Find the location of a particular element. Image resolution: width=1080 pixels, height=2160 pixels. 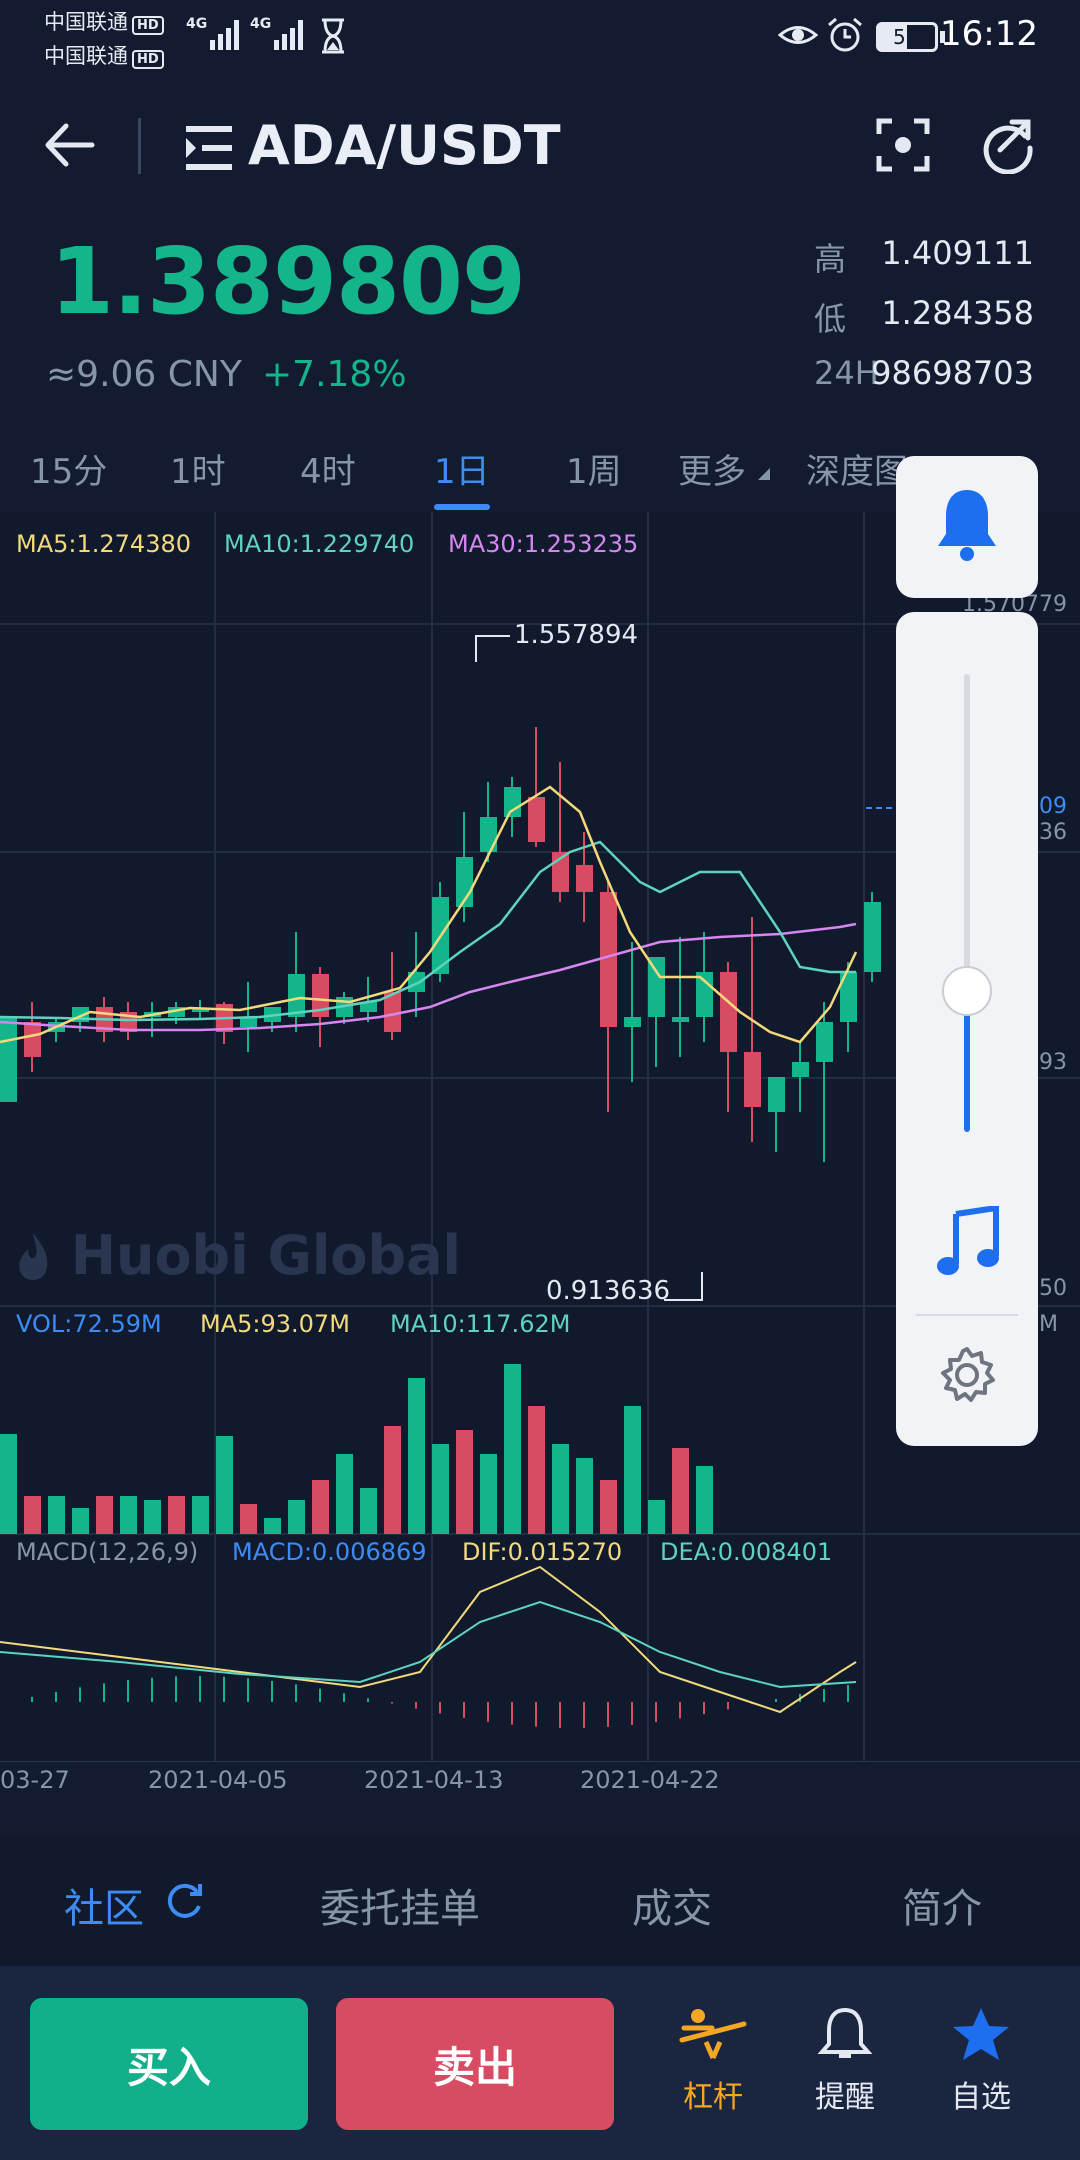

high-label: 高 is located at coordinates (830, 259).